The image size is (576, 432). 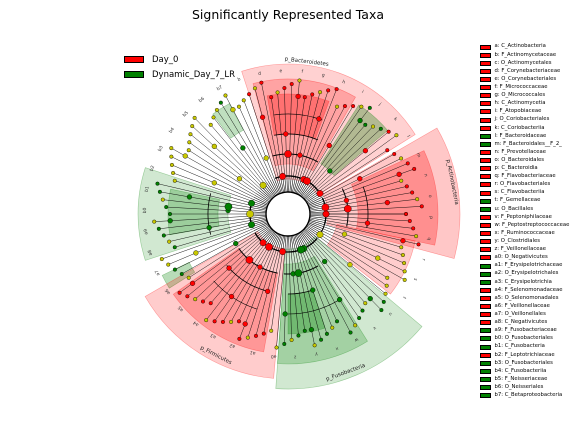 What do you see at coordinates (517, 200) in the screenshot?
I see `taxa-legend-label: t: F_Gemellaceae` at bounding box center [517, 200].